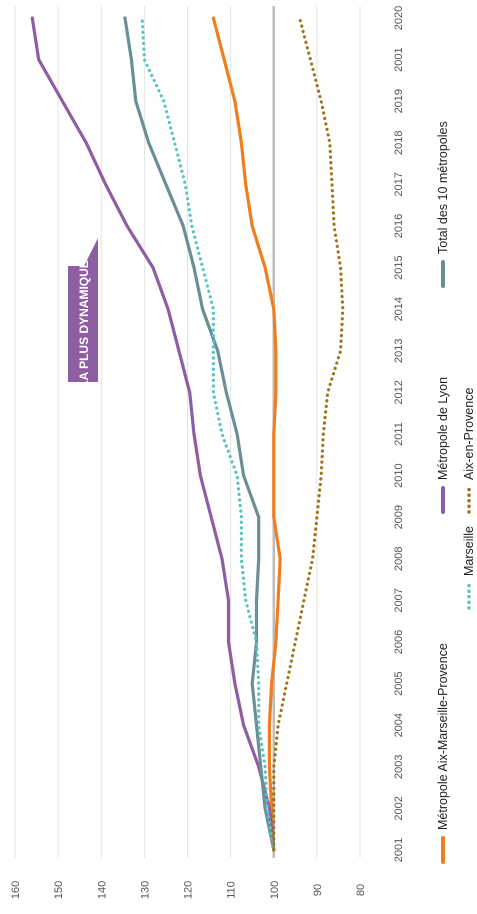 The width and height of the screenshot is (477, 914). Describe the element at coordinates (399, 18) in the screenshot. I see `year-tick-label: 2020` at that location.